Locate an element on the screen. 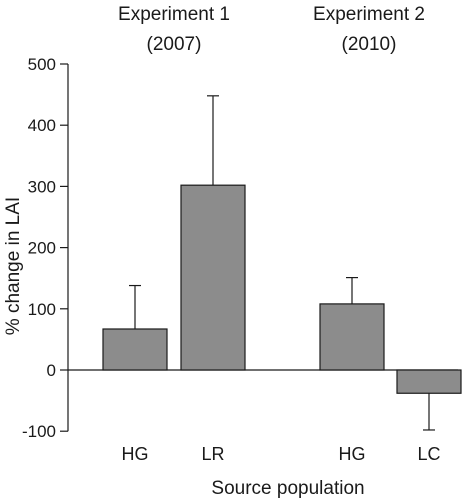 The image size is (464, 500). group-subtitle: (2007) is located at coordinates (174, 44).